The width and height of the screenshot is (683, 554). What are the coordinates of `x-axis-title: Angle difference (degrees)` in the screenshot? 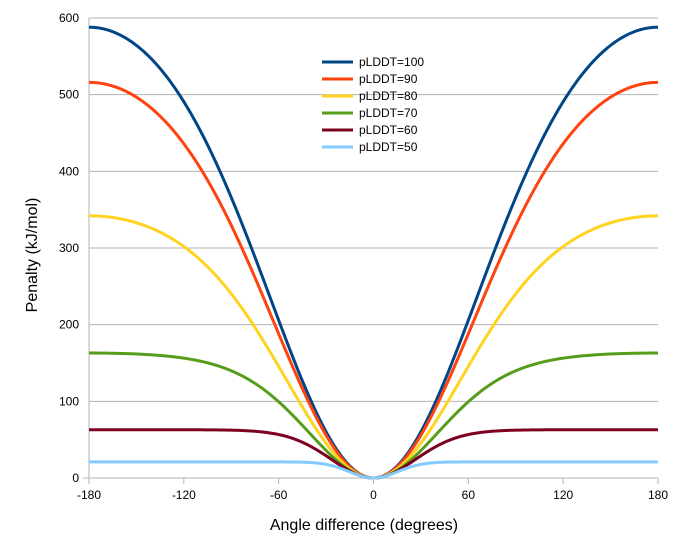 It's located at (364, 525).